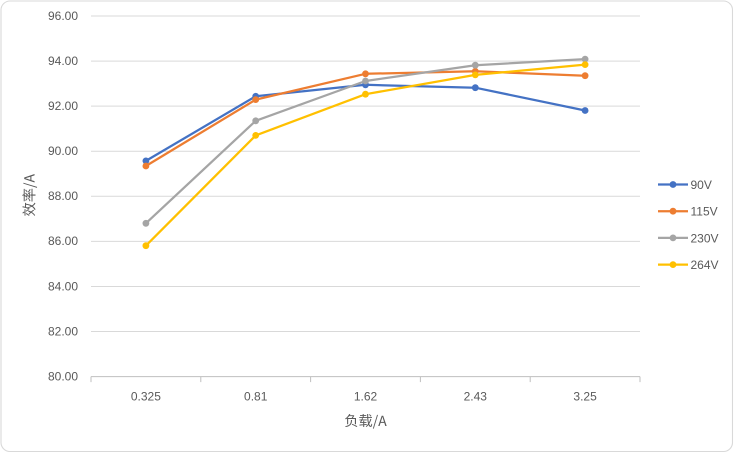 Image resolution: width=734 pixels, height=453 pixels. Describe the element at coordinates (63, 106) in the screenshot. I see `svg-text: 92.00` at that location.